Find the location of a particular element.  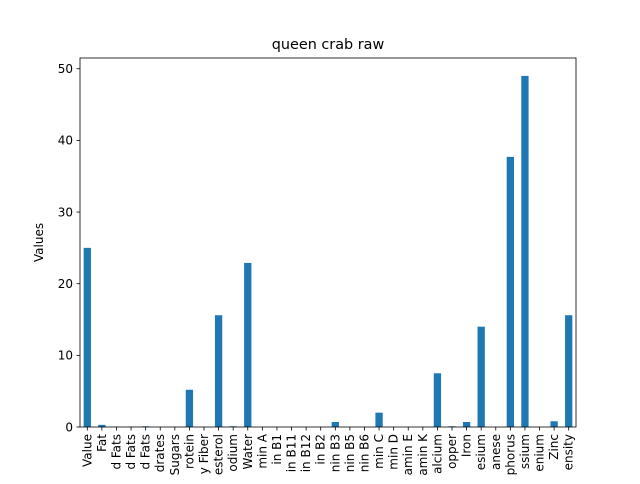

y-tick-label: 10 is located at coordinates (65, 356).